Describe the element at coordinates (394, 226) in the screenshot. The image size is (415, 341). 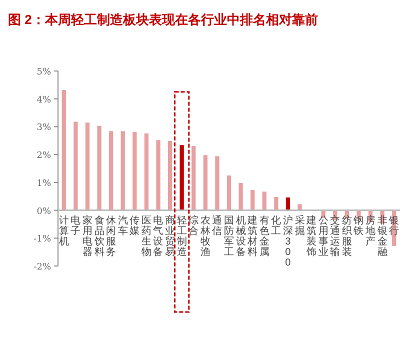
I see `x-tick-label: 银行` at that location.